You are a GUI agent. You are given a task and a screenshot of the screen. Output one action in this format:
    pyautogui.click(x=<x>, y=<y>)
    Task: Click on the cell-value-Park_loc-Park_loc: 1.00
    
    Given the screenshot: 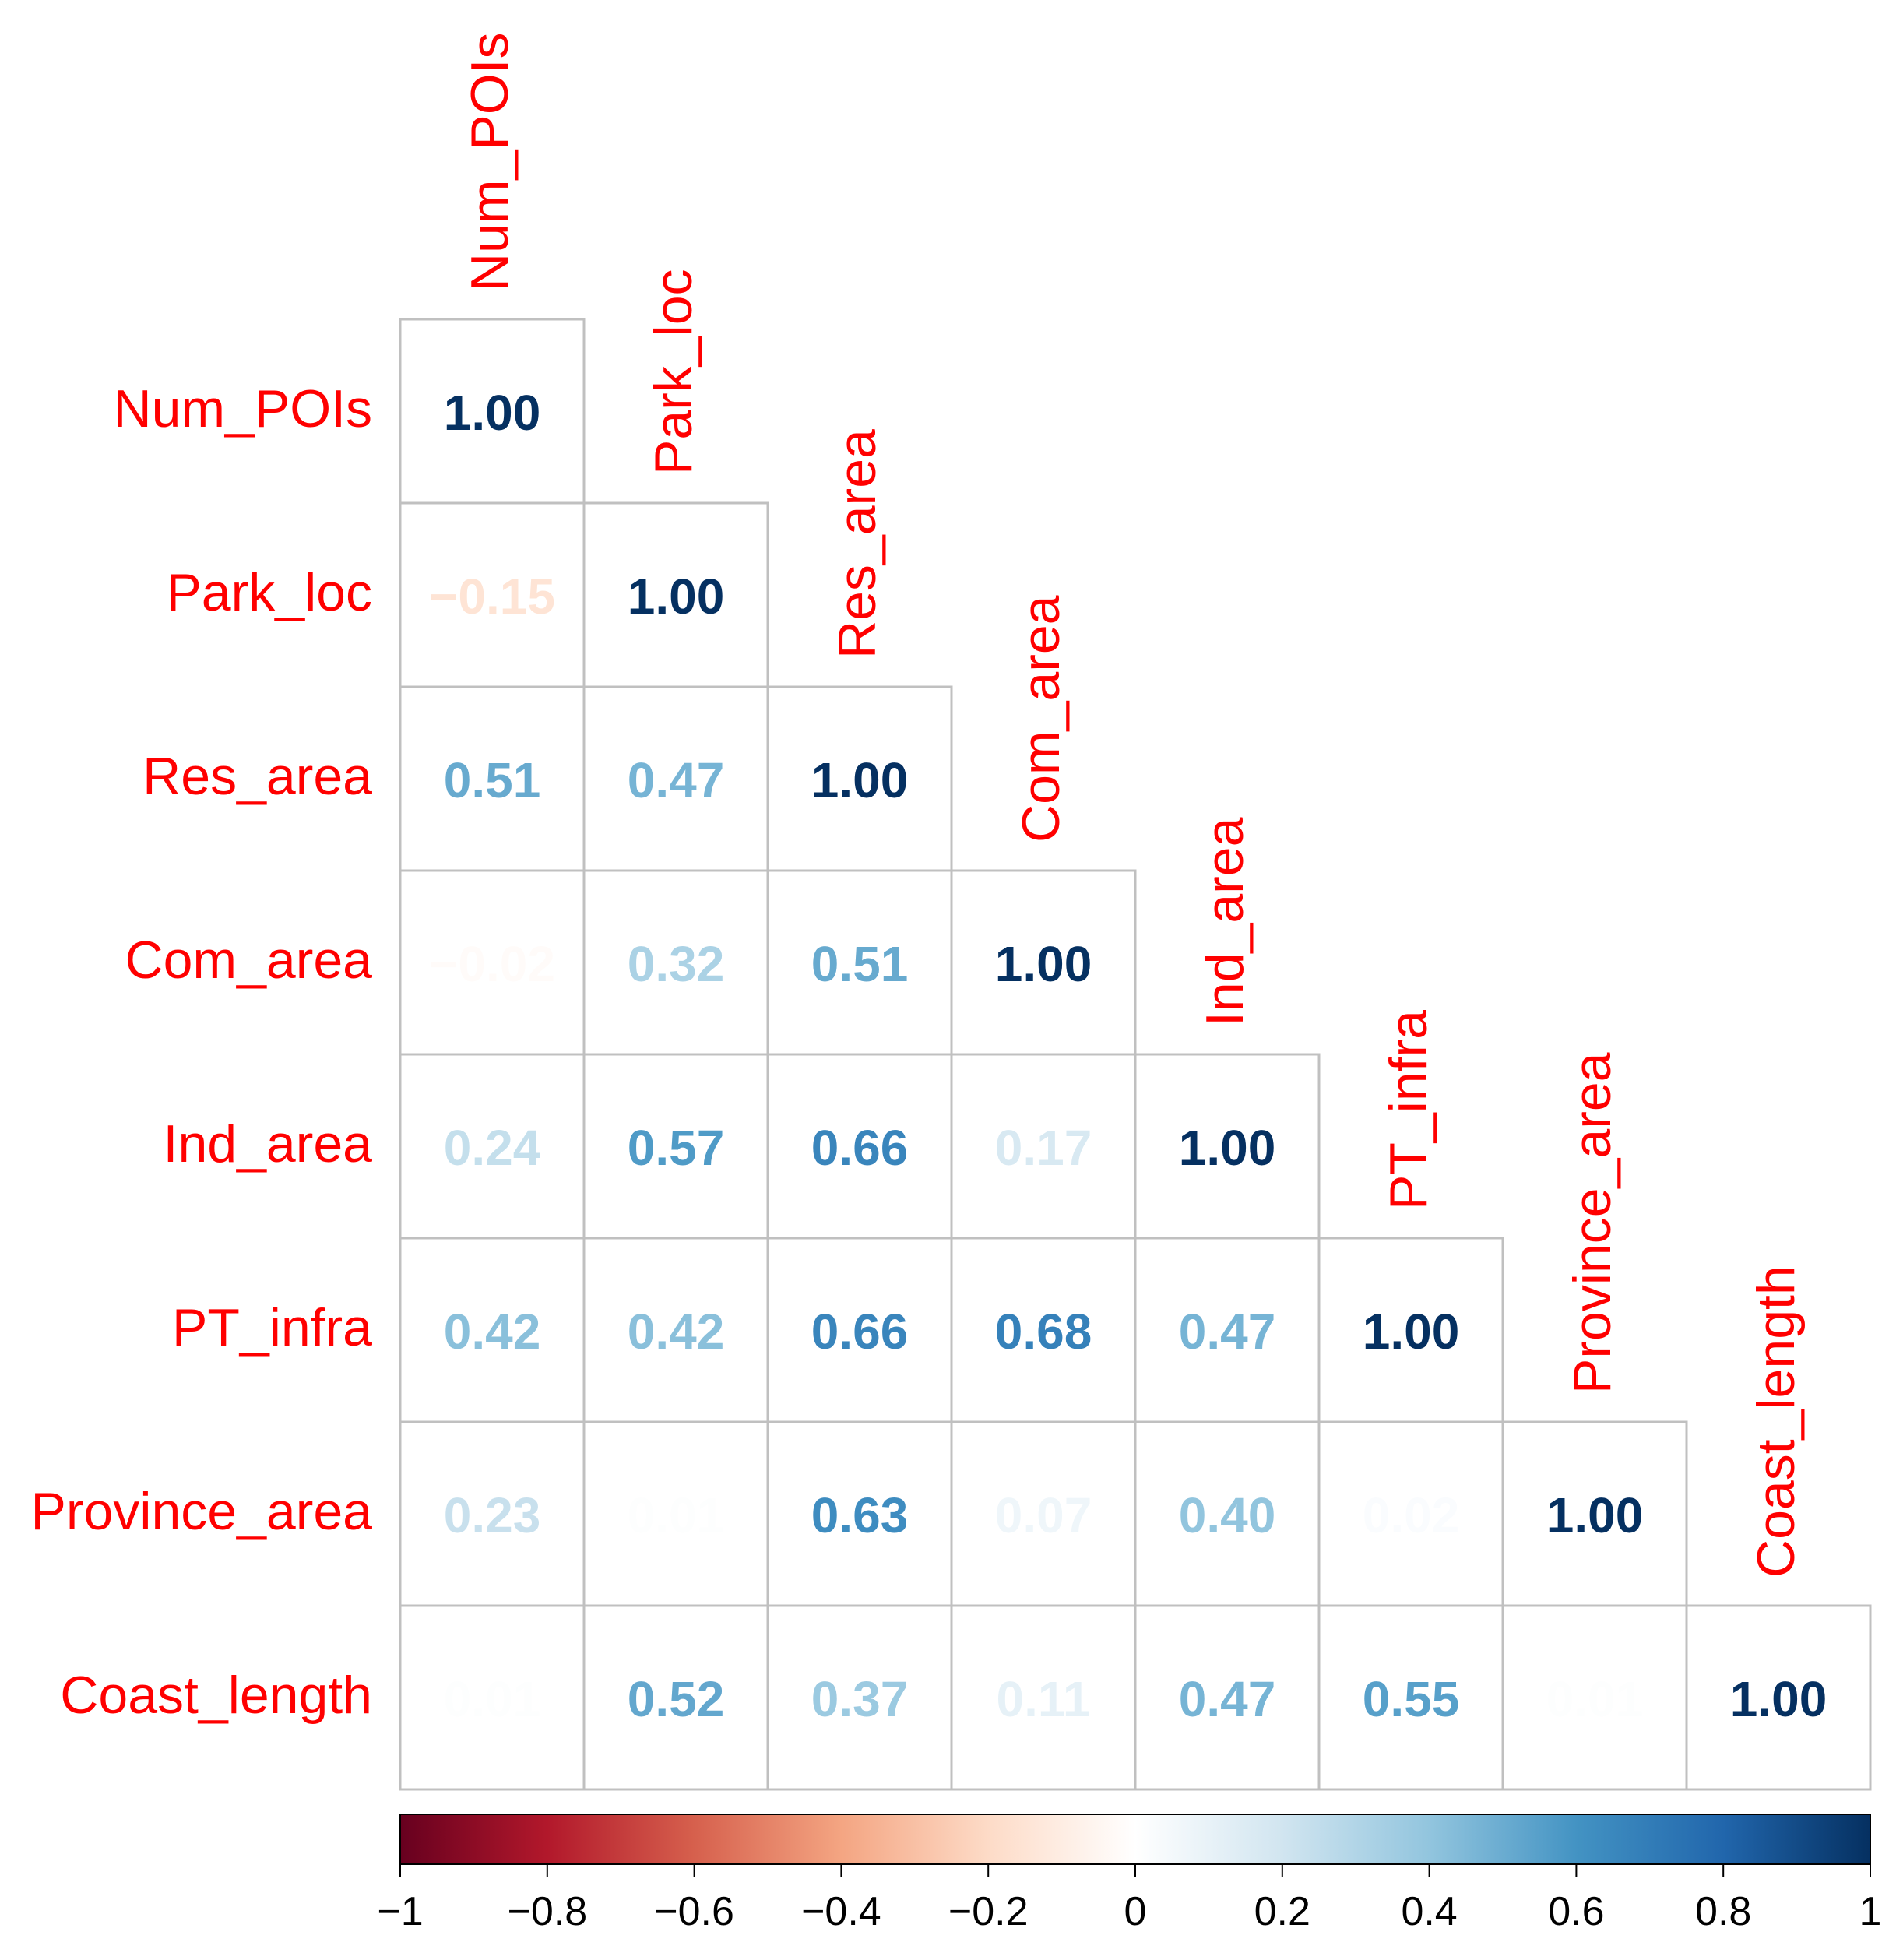 What is the action you would take?
    pyautogui.click(x=676, y=596)
    